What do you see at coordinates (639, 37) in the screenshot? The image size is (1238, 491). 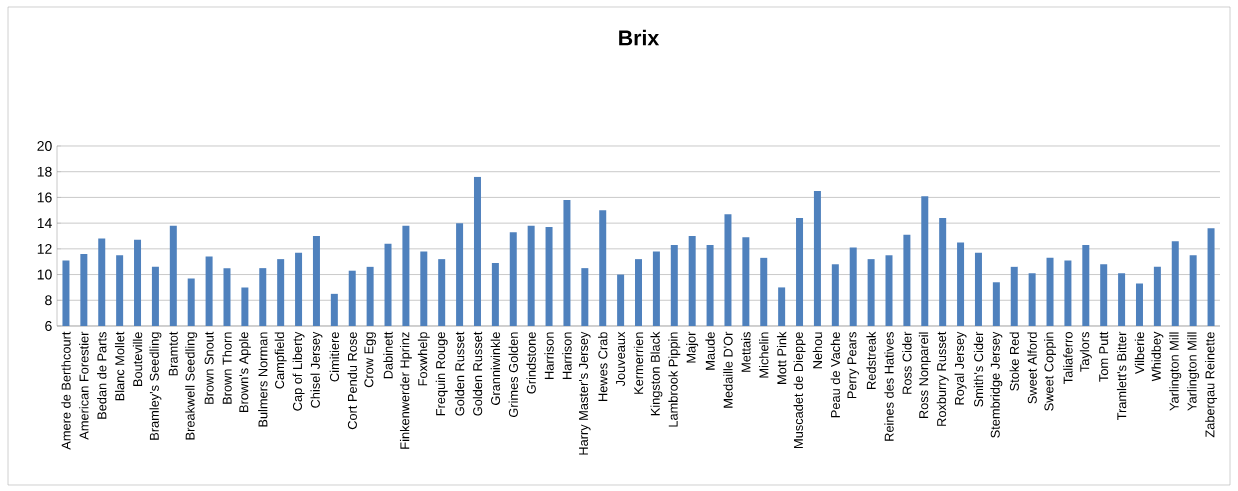 I see `chart-title: Brix` at bounding box center [639, 37].